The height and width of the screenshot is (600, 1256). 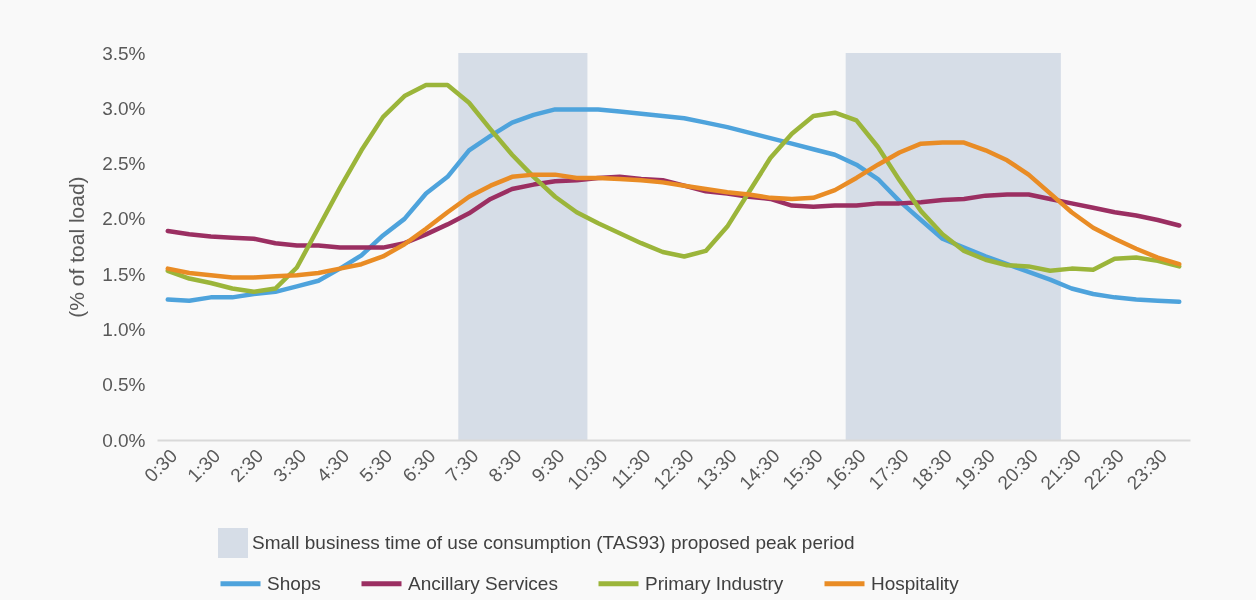 I want to click on x-tick-label: 1:30, so click(x=204, y=466).